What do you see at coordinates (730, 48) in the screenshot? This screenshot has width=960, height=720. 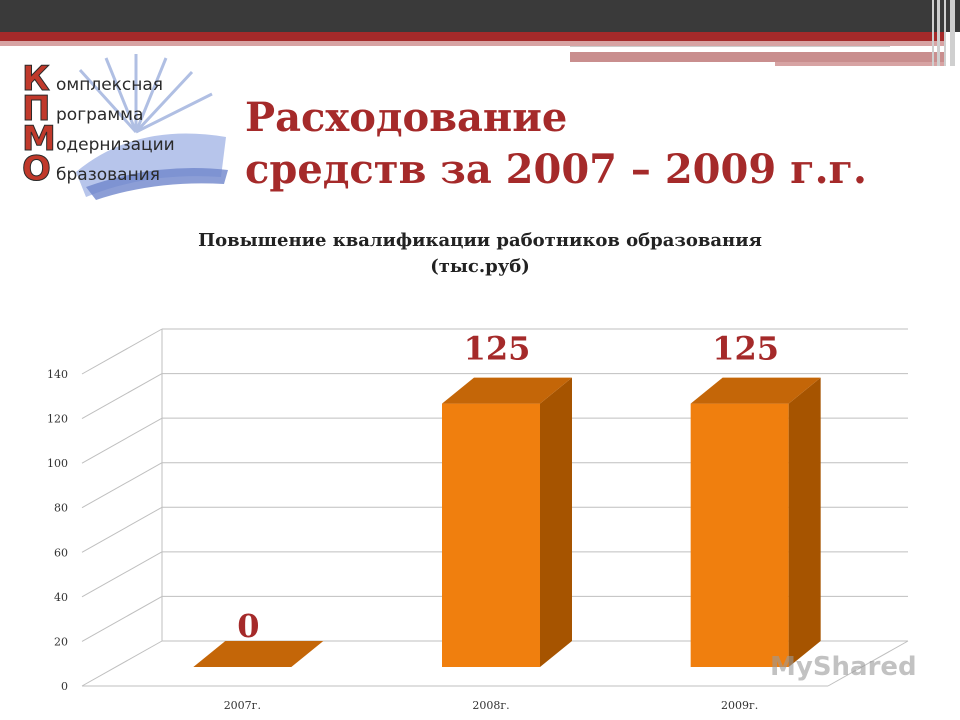 I see `top-divider` at bounding box center [730, 48].